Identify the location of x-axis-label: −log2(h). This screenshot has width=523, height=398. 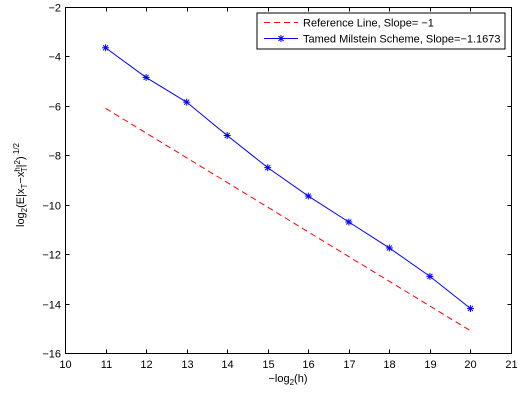
(287, 380).